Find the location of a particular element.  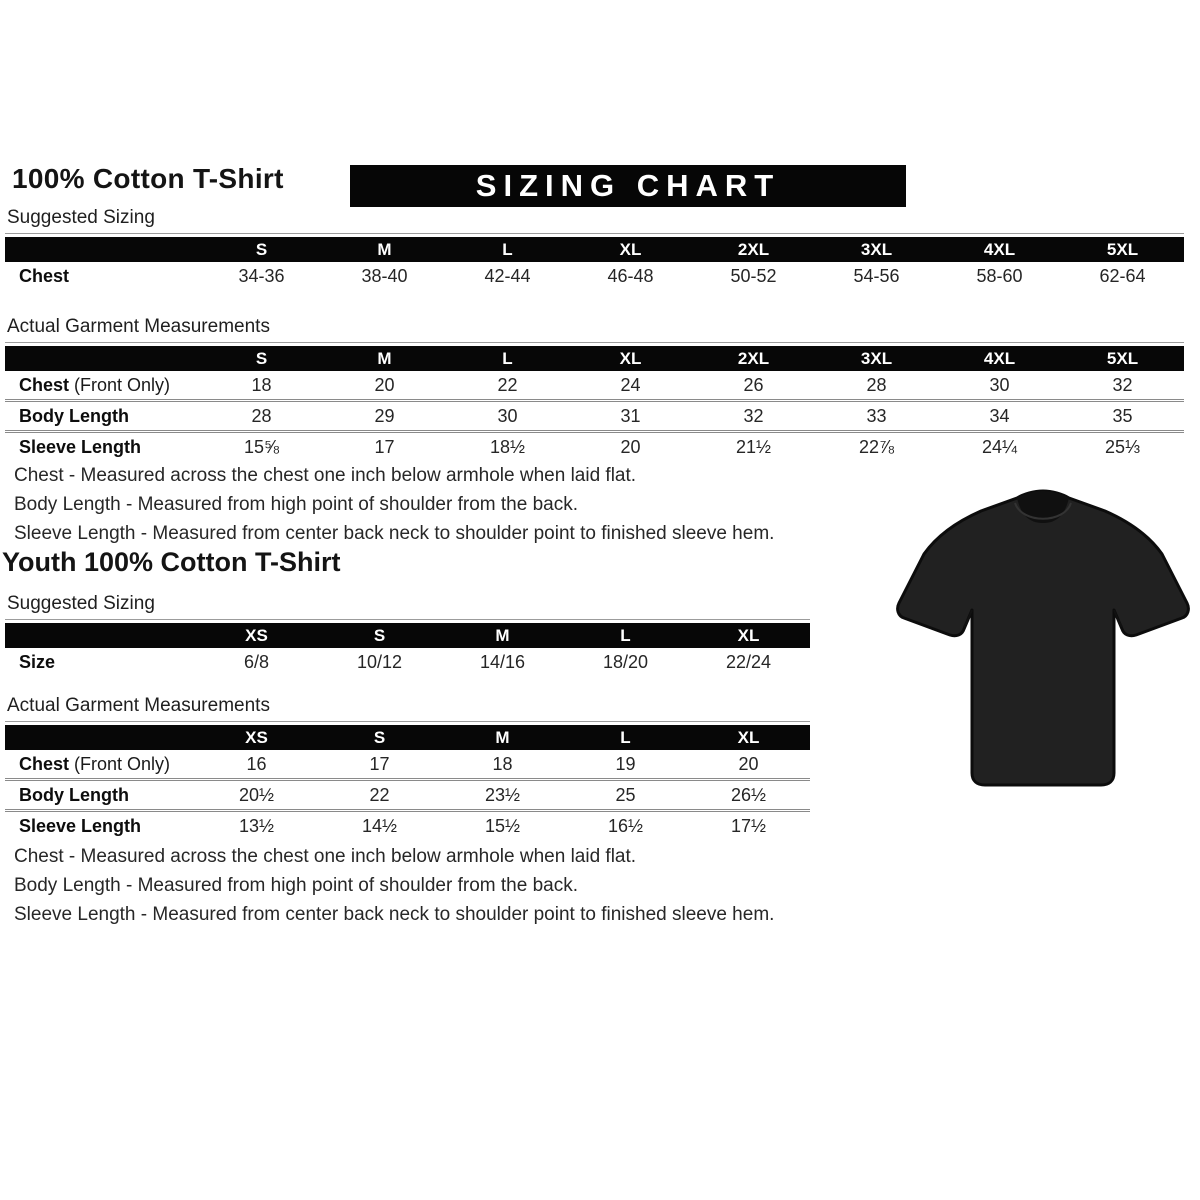

table-row: Sleeve Length 13½ 14½ 15½ 16½ 17½ is located at coordinates (407, 824).